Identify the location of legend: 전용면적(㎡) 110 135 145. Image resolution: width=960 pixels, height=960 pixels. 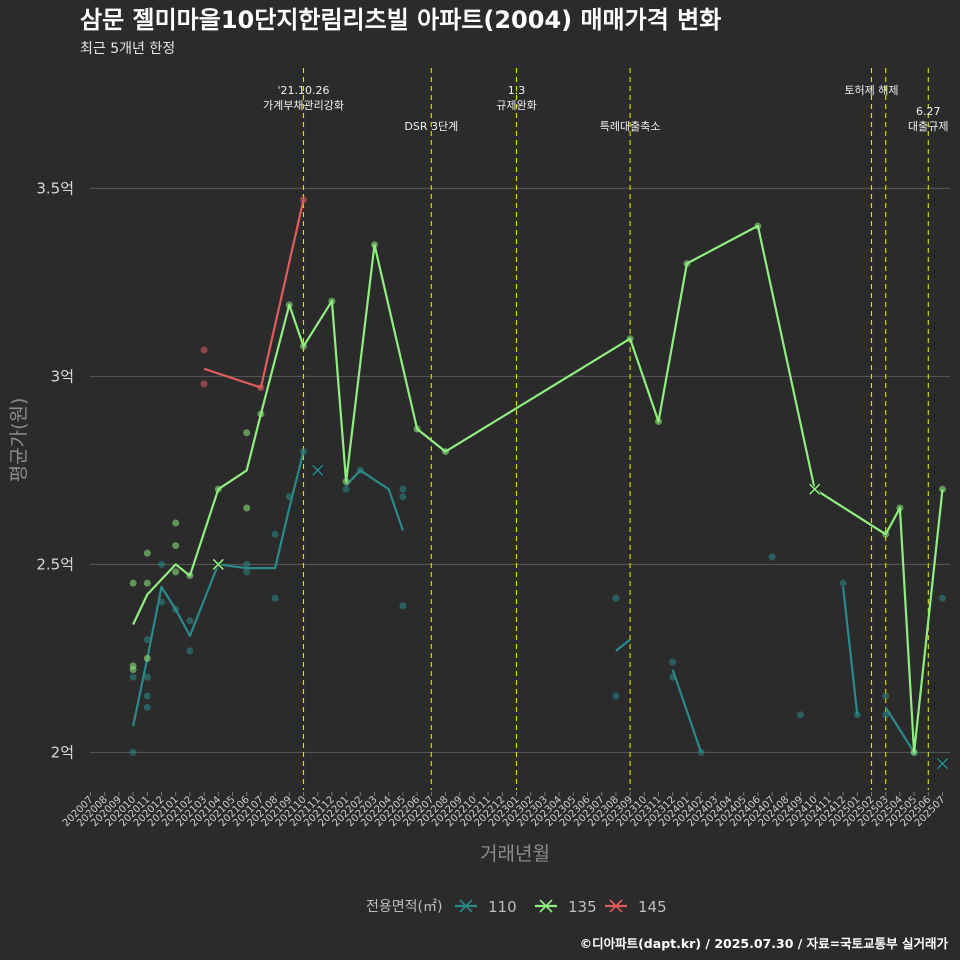
(516, 907).